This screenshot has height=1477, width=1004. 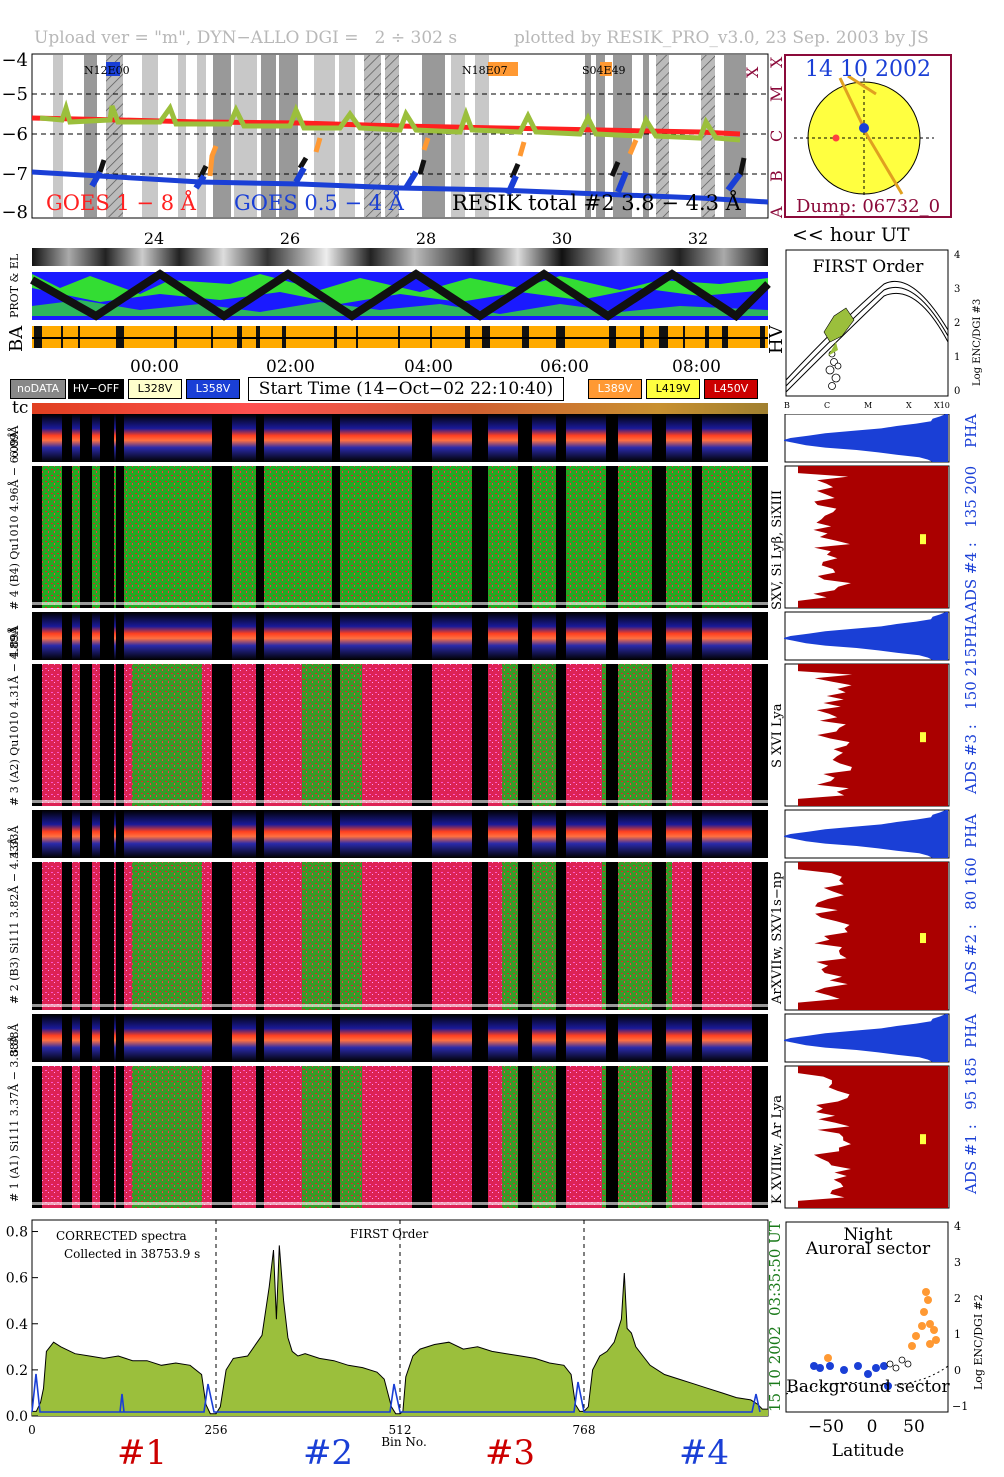 I want to click on legend-l358: L358V, so click(x=213, y=389).